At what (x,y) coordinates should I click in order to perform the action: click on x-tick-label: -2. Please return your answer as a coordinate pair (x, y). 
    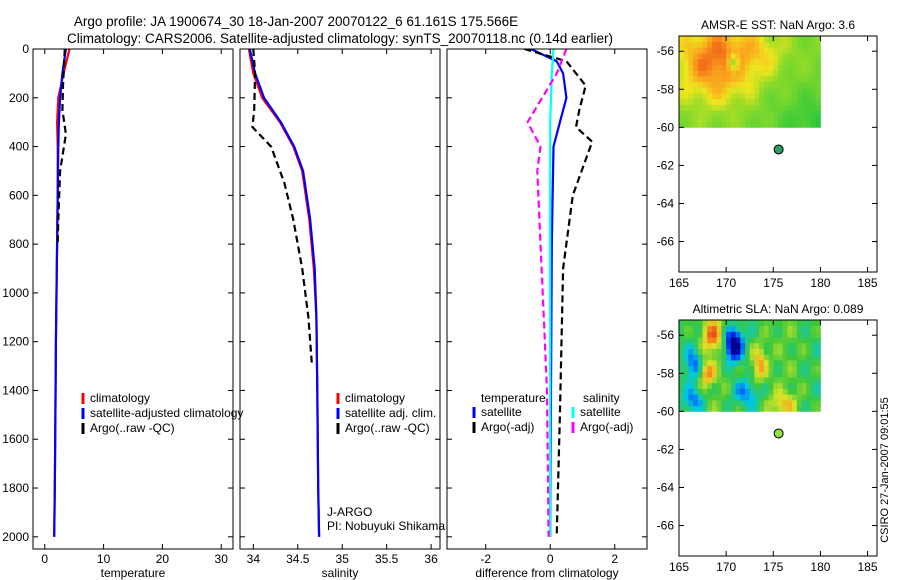
    Looking at the image, I should click on (485, 559).